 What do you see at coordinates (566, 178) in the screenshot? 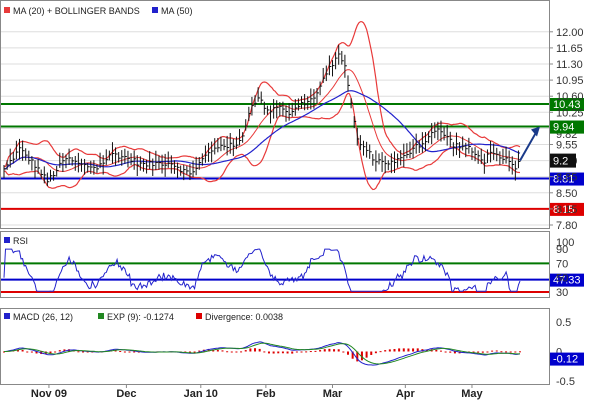
I see `price-axis-tick-label: 8.85` at bounding box center [566, 178].